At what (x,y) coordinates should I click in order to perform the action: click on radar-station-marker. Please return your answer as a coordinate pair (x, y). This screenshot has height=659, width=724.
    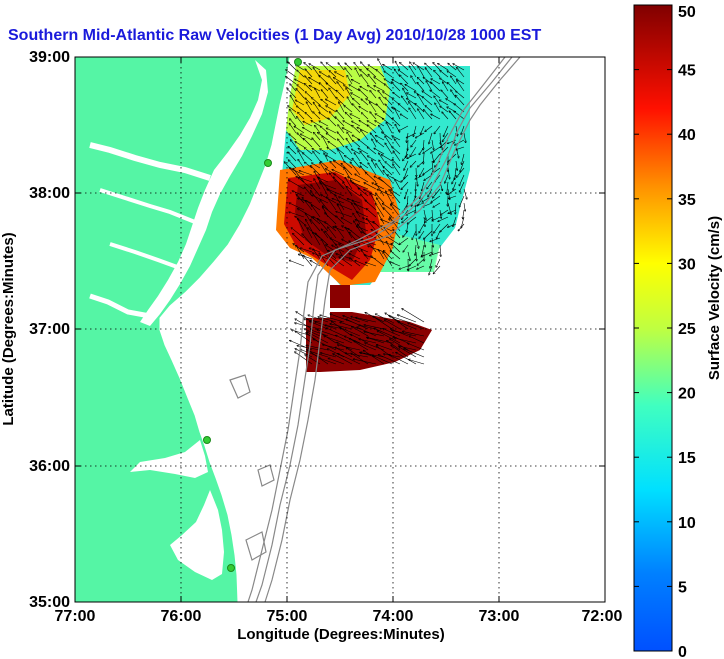
    Looking at the image, I should click on (207, 440).